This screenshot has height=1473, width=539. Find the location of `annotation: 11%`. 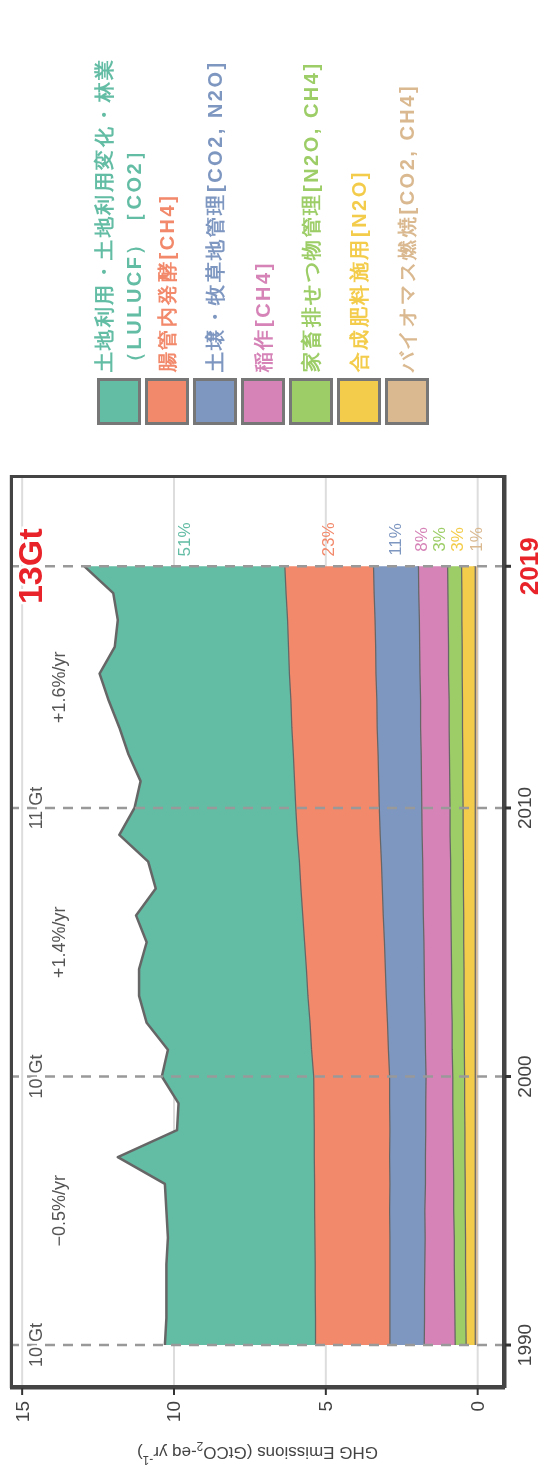

annotation: 11% is located at coordinates (395, 539).